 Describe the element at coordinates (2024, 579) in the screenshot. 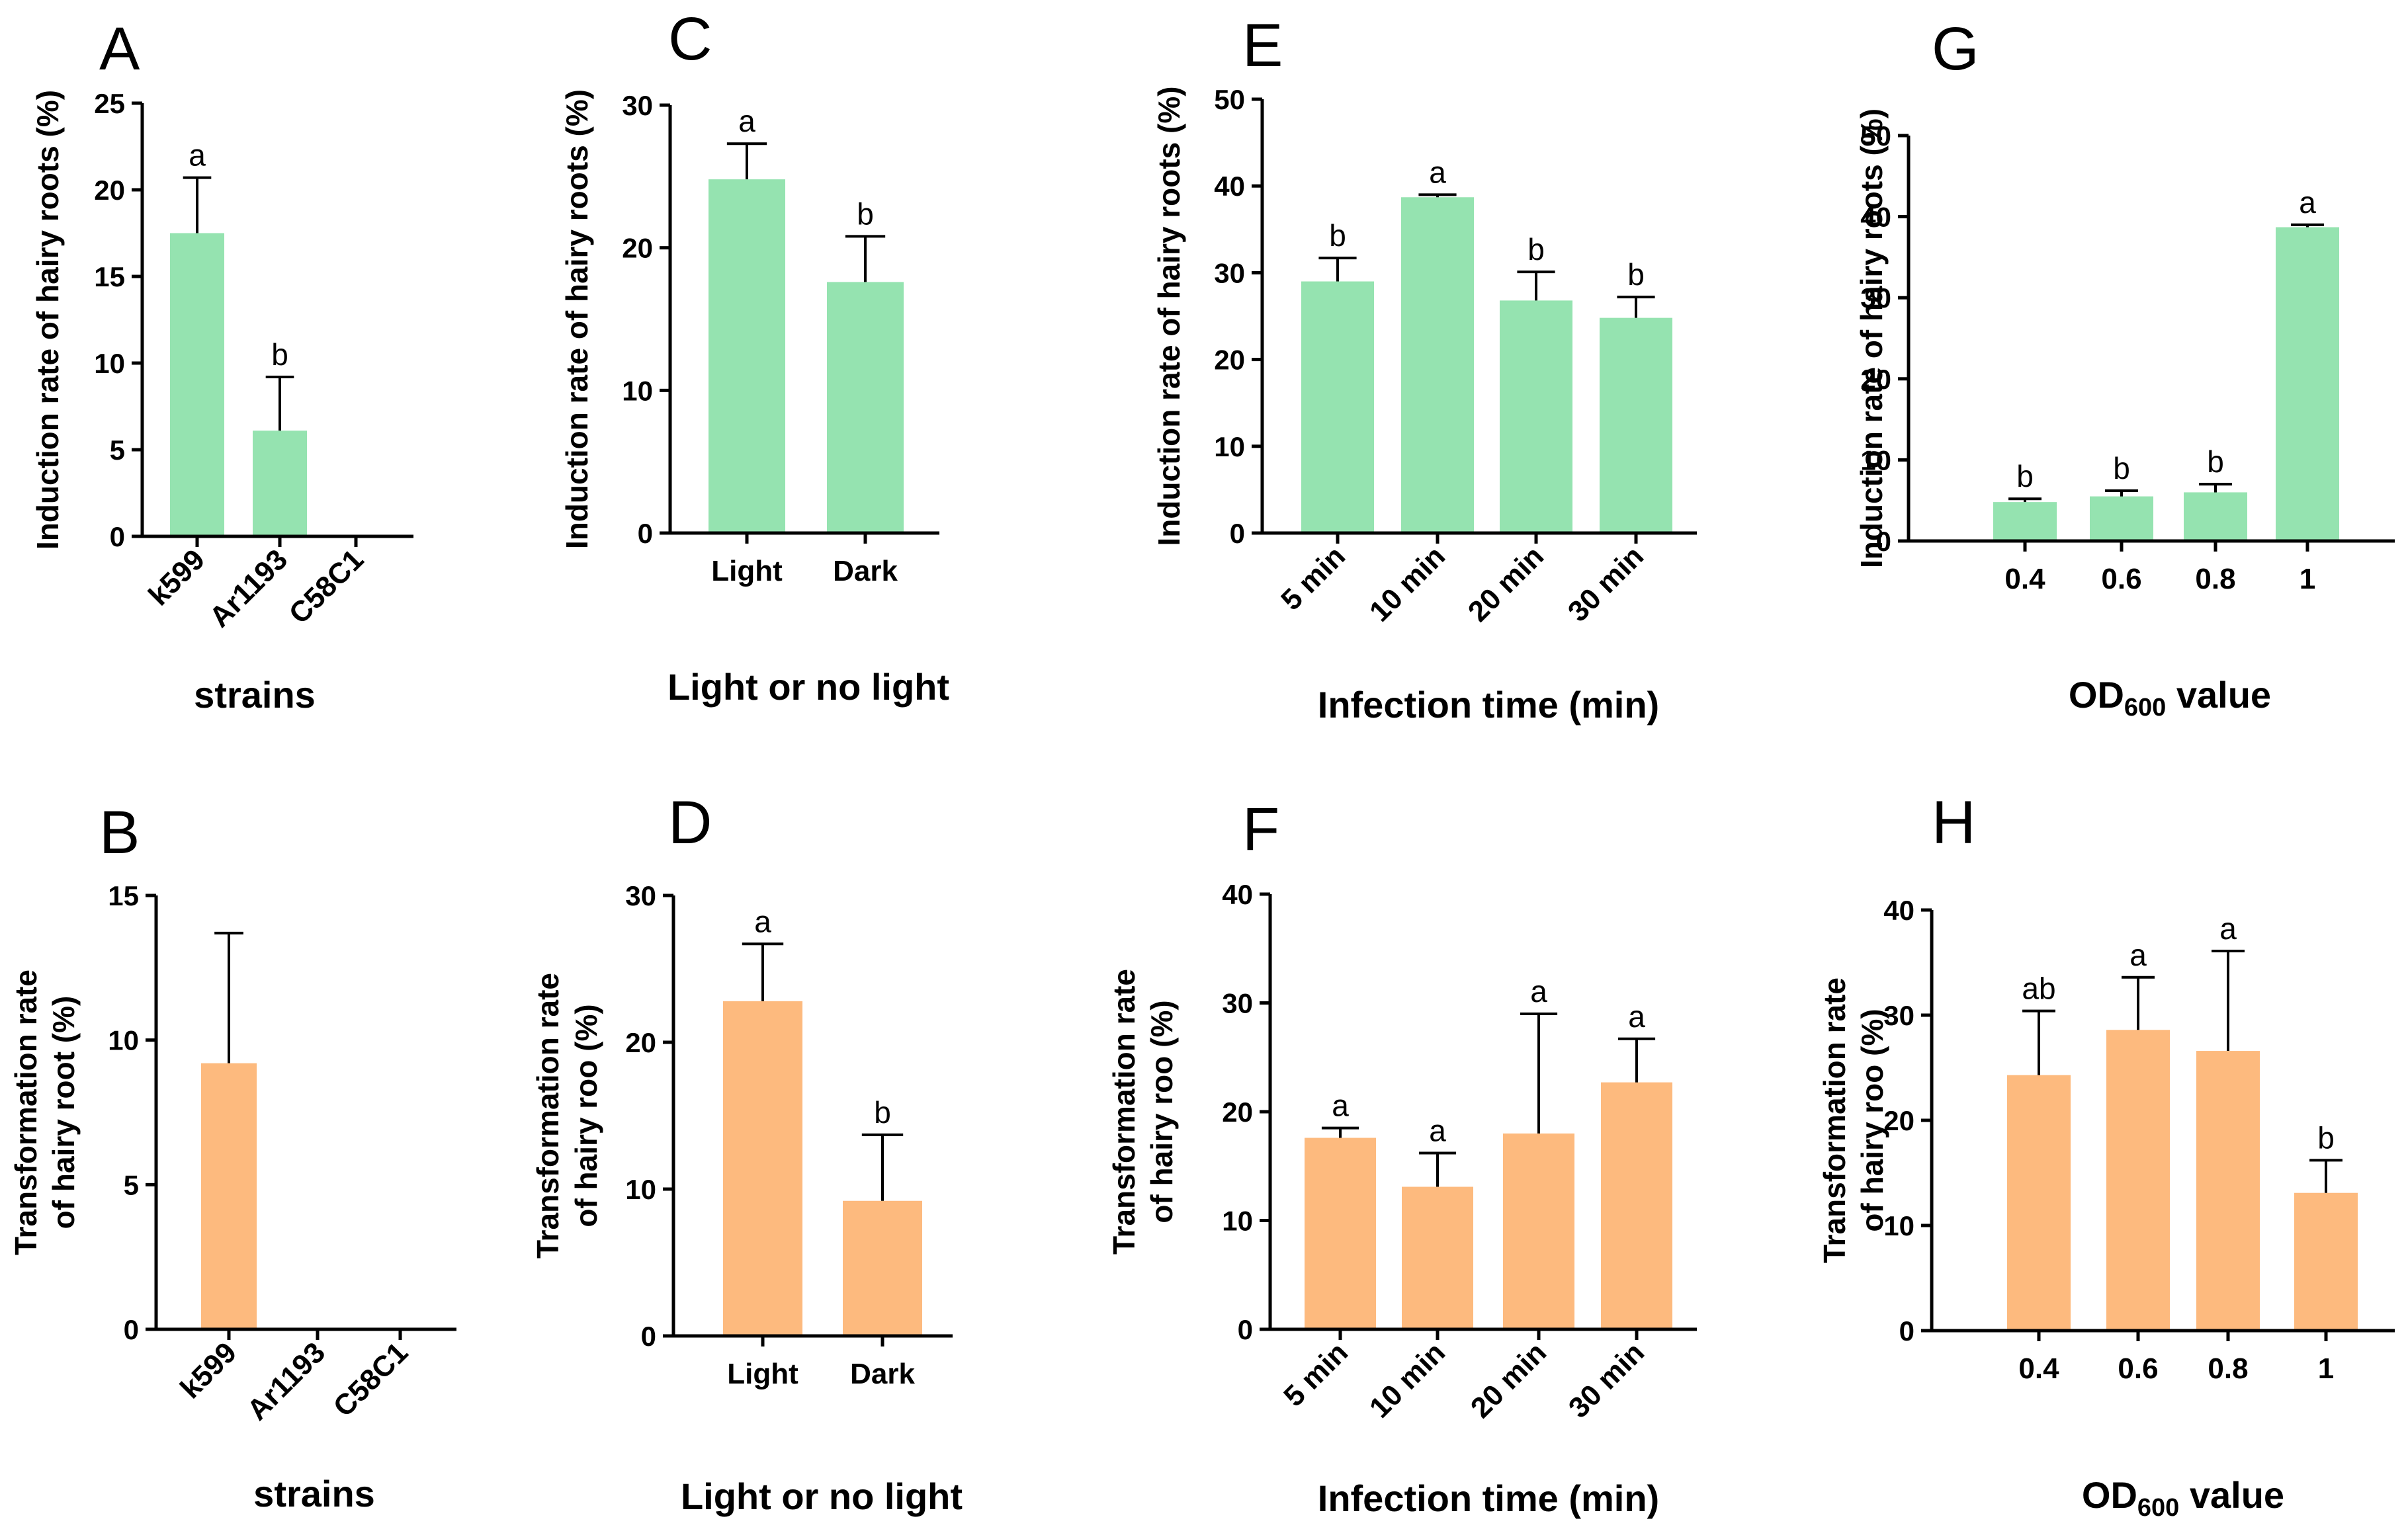

I see `x-tick-label: 0.4` at that location.